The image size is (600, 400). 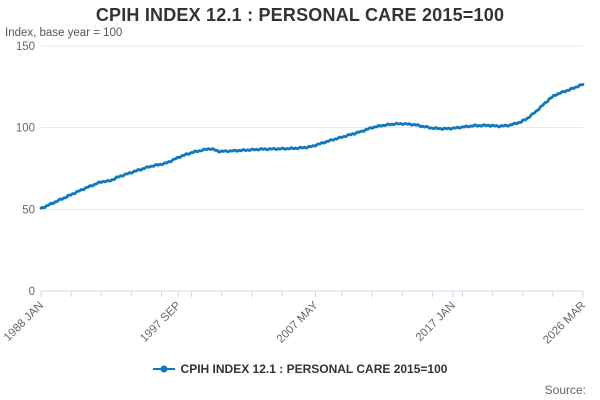 What do you see at coordinates (25, 129) in the screenshot?
I see `y-axis-label: 100` at bounding box center [25, 129].